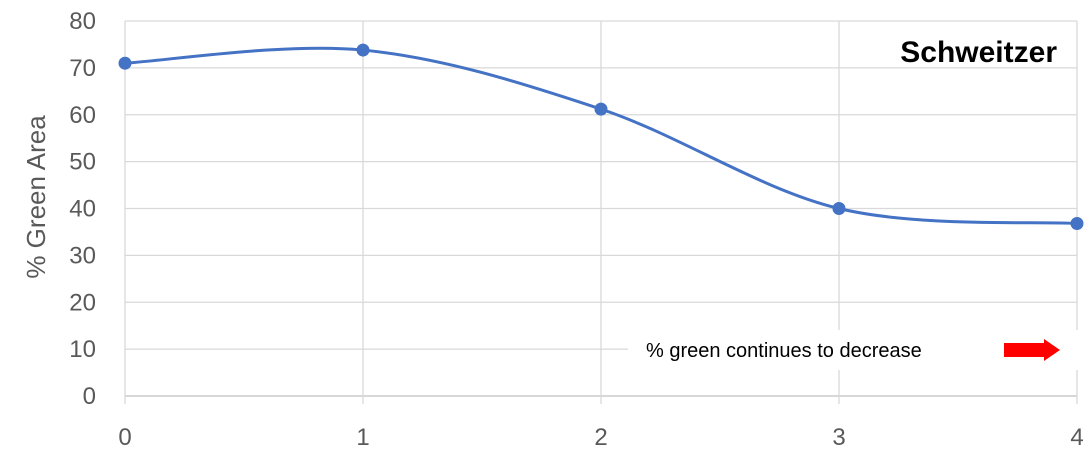  What do you see at coordinates (82, 115) in the screenshot?
I see `y-tick-label: 60` at bounding box center [82, 115].